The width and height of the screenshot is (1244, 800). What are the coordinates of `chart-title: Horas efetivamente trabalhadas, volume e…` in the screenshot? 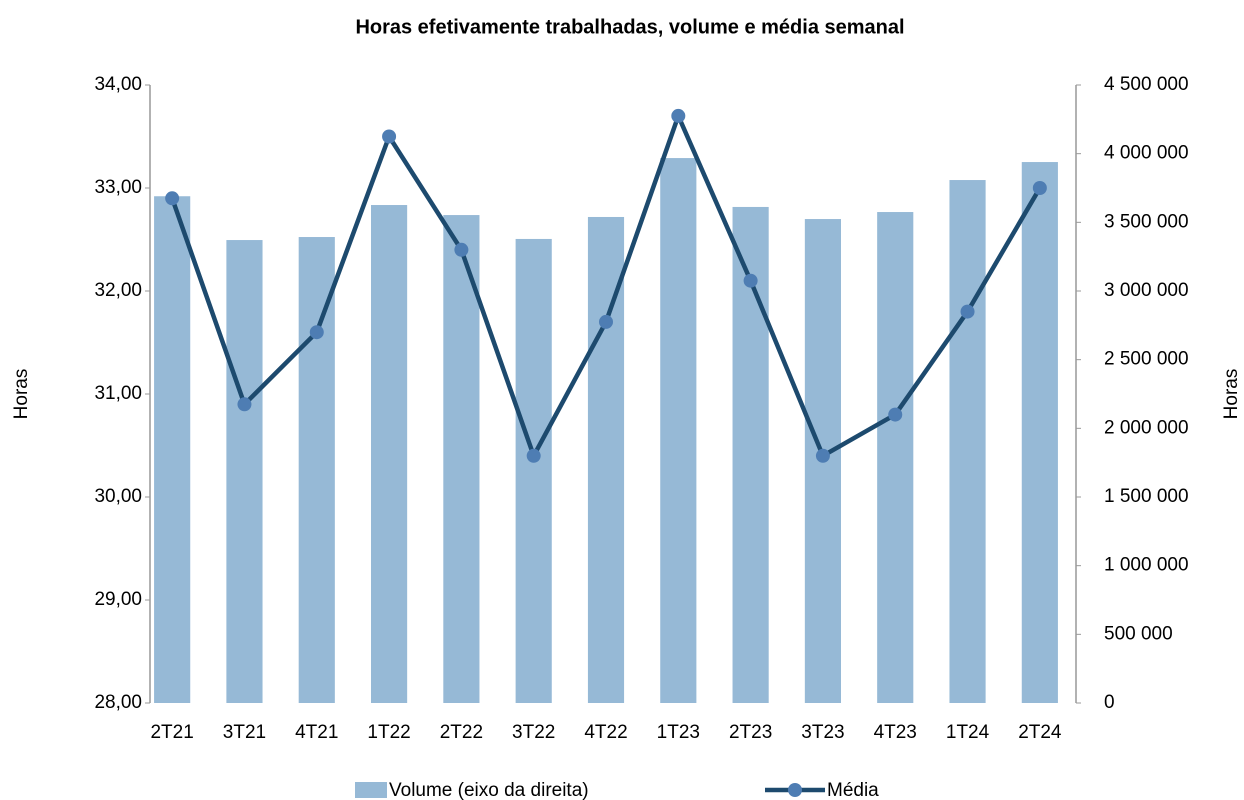 It's located at (629, 27).